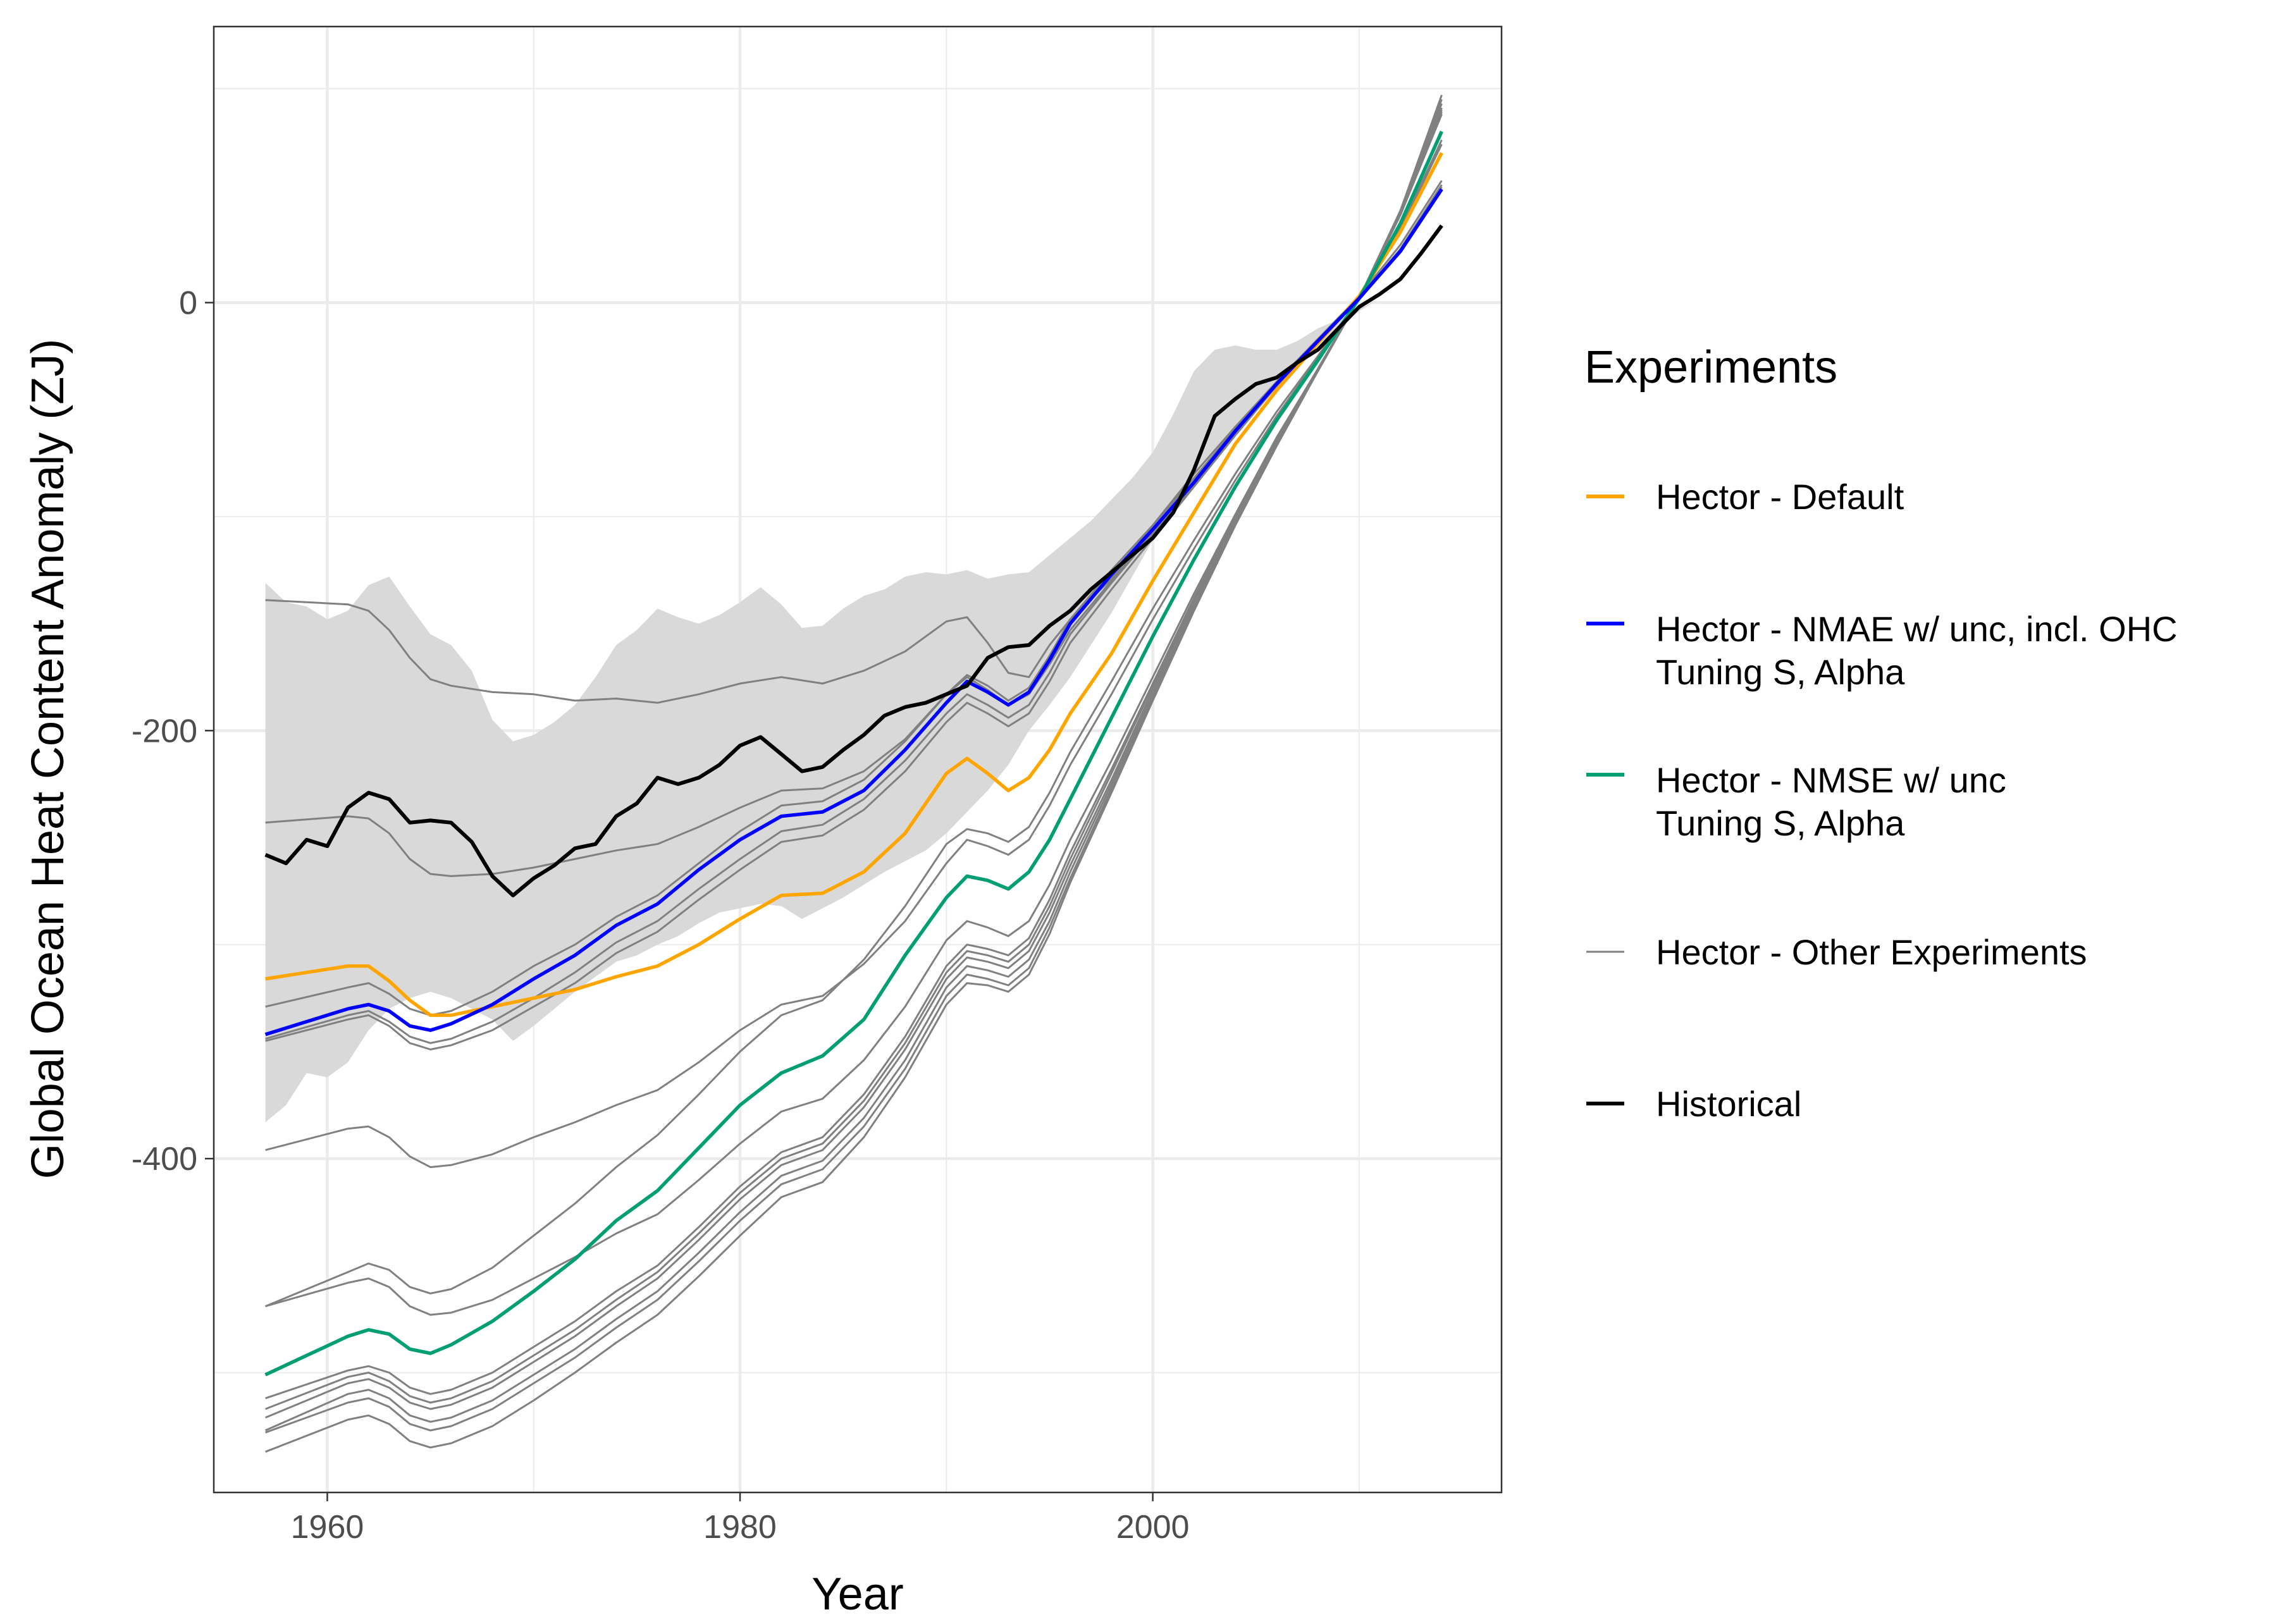  Describe the element at coordinates (1917, 629) in the screenshot. I see `legend-label-nmae: Hector - NMAE w/ unc, incl. OHC` at that location.